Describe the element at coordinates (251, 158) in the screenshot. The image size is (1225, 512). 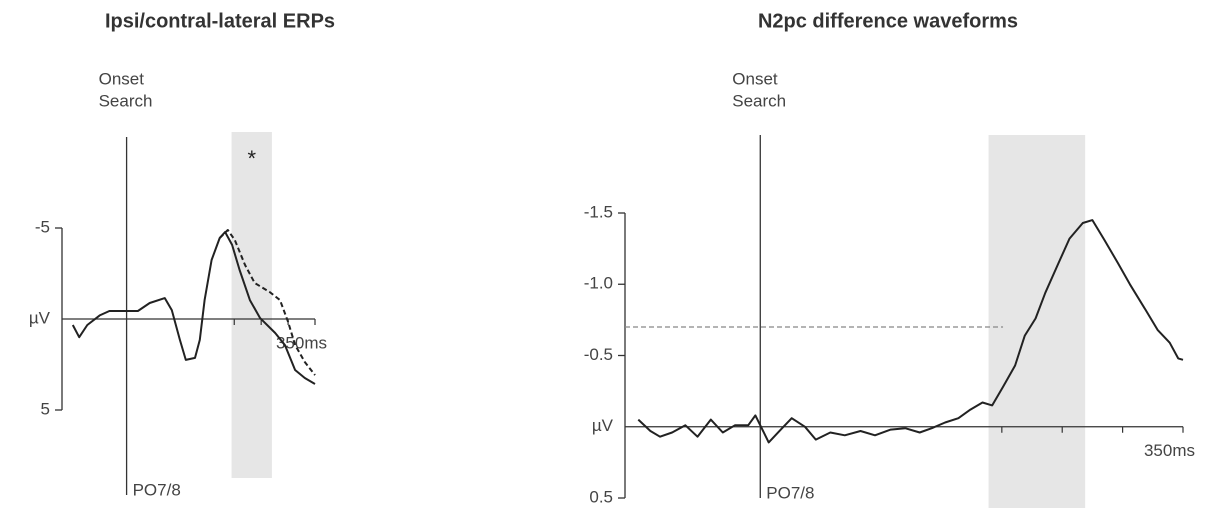
I see `significance-marker: *` at that location.